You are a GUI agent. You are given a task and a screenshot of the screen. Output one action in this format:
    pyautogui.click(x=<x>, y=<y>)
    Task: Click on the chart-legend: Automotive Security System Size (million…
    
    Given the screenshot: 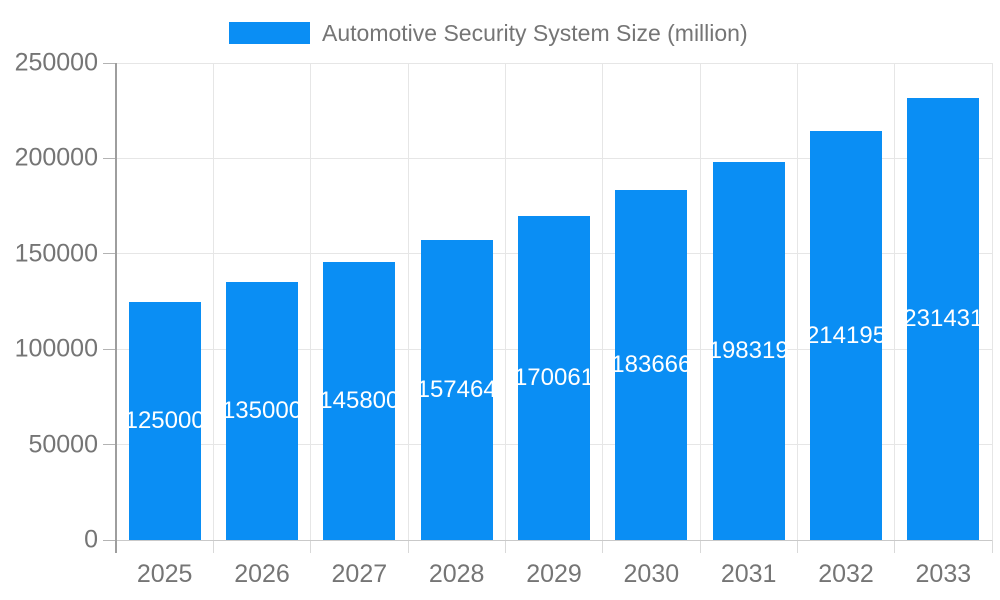 What is the action you would take?
    pyautogui.click(x=488, y=33)
    